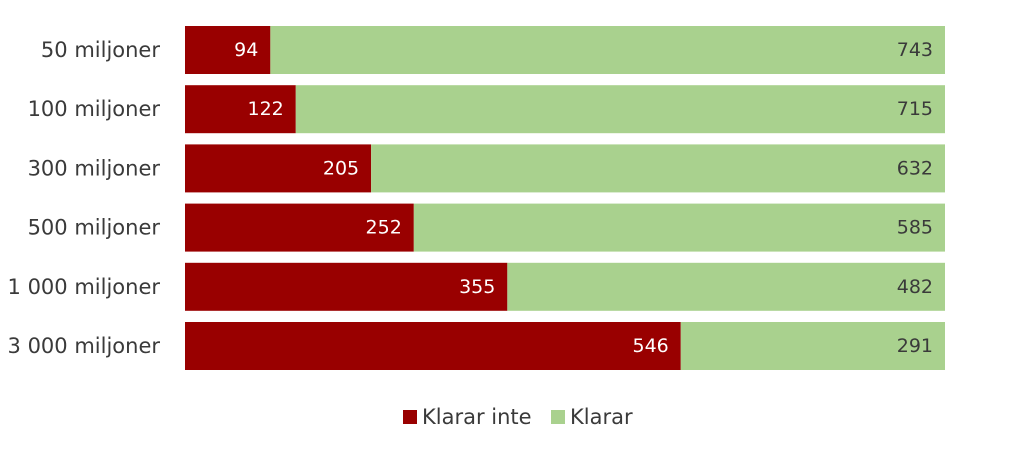  I want to click on category-label: 300 miljoner, so click(94, 168).